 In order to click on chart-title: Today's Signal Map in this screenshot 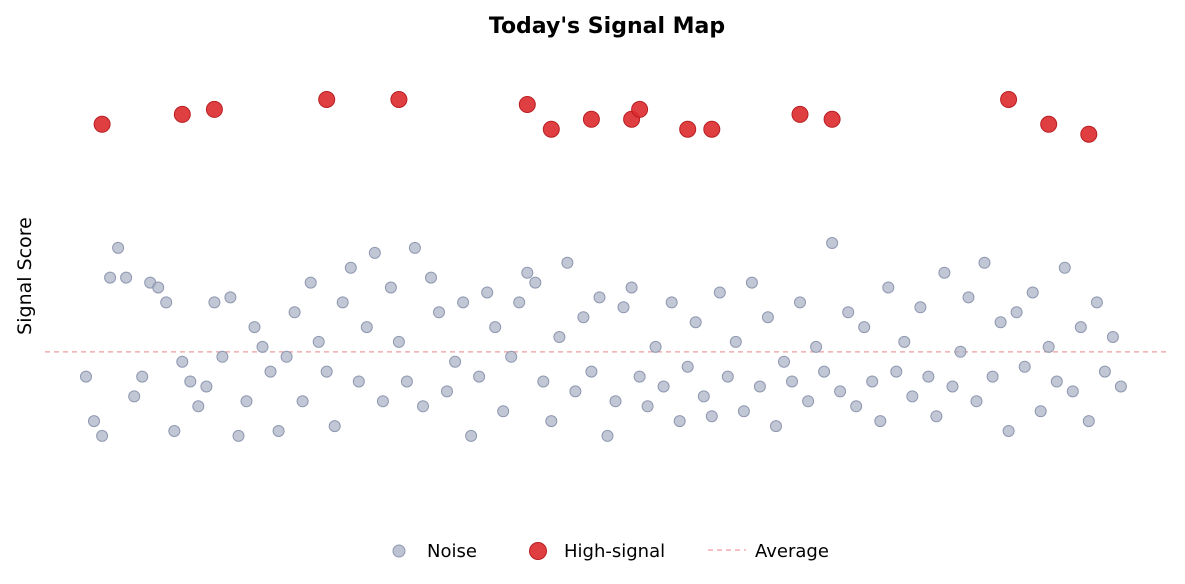, I will do `click(607, 26)`.